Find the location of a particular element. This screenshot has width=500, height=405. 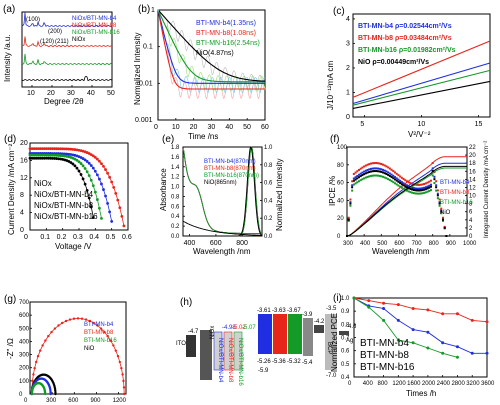

x-axis-label: Wavelength /nm is located at coordinates (401, 251).